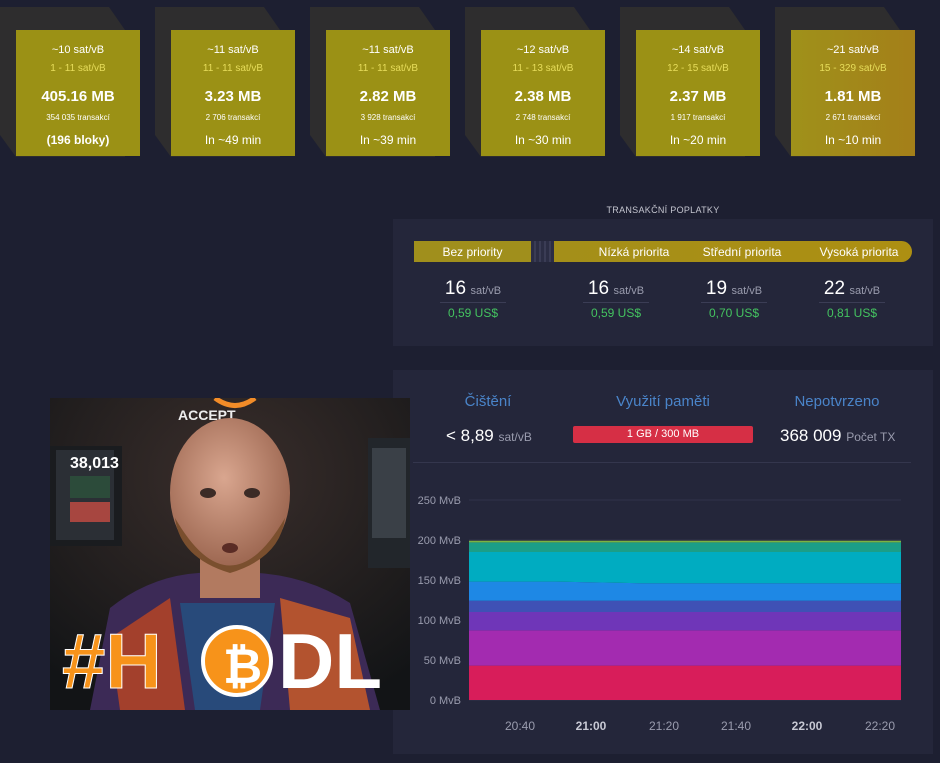  What do you see at coordinates (859, 252) in the screenshot?
I see `priority-label-high: Vysoká priorita` at bounding box center [859, 252].